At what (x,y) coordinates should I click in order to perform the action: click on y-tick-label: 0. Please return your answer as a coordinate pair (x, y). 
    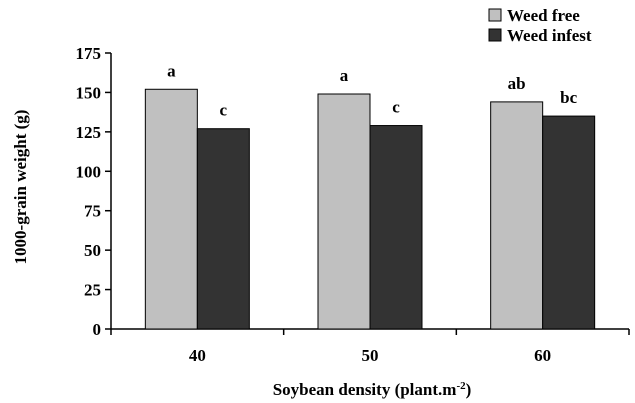
    Looking at the image, I should click on (97, 329).